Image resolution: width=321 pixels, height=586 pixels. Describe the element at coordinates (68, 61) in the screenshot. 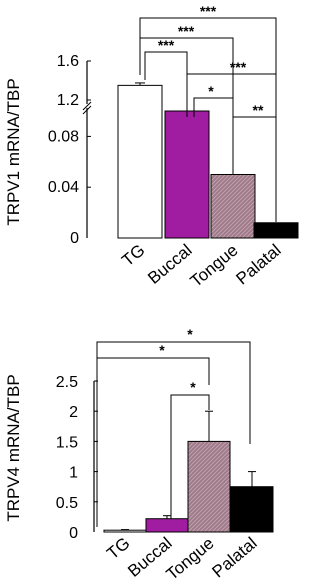

I see `y-tick-label: 1.6` at that location.